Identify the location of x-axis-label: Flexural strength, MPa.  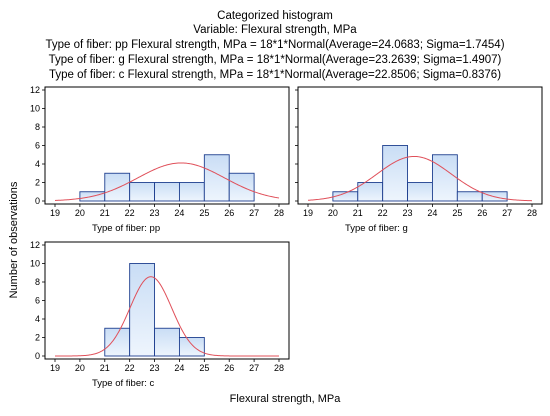
(286, 399).